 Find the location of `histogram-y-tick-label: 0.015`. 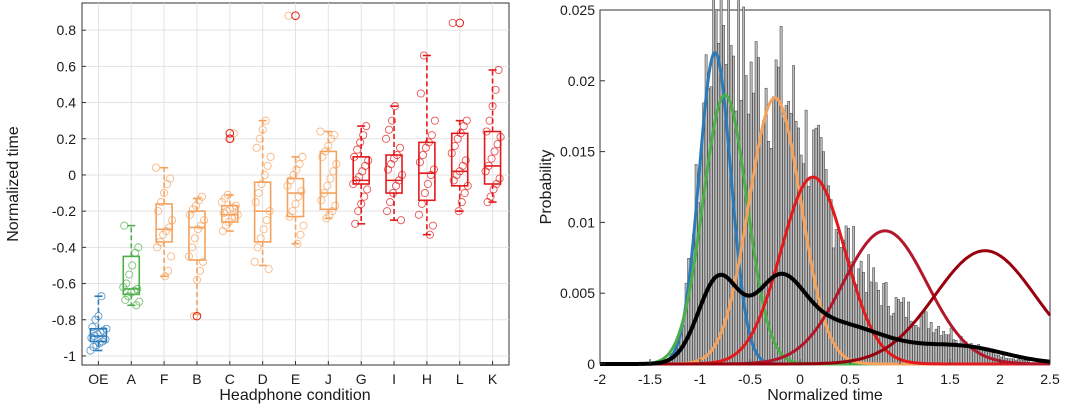

histogram-y-tick-label: 0.015 is located at coordinates (577, 152).